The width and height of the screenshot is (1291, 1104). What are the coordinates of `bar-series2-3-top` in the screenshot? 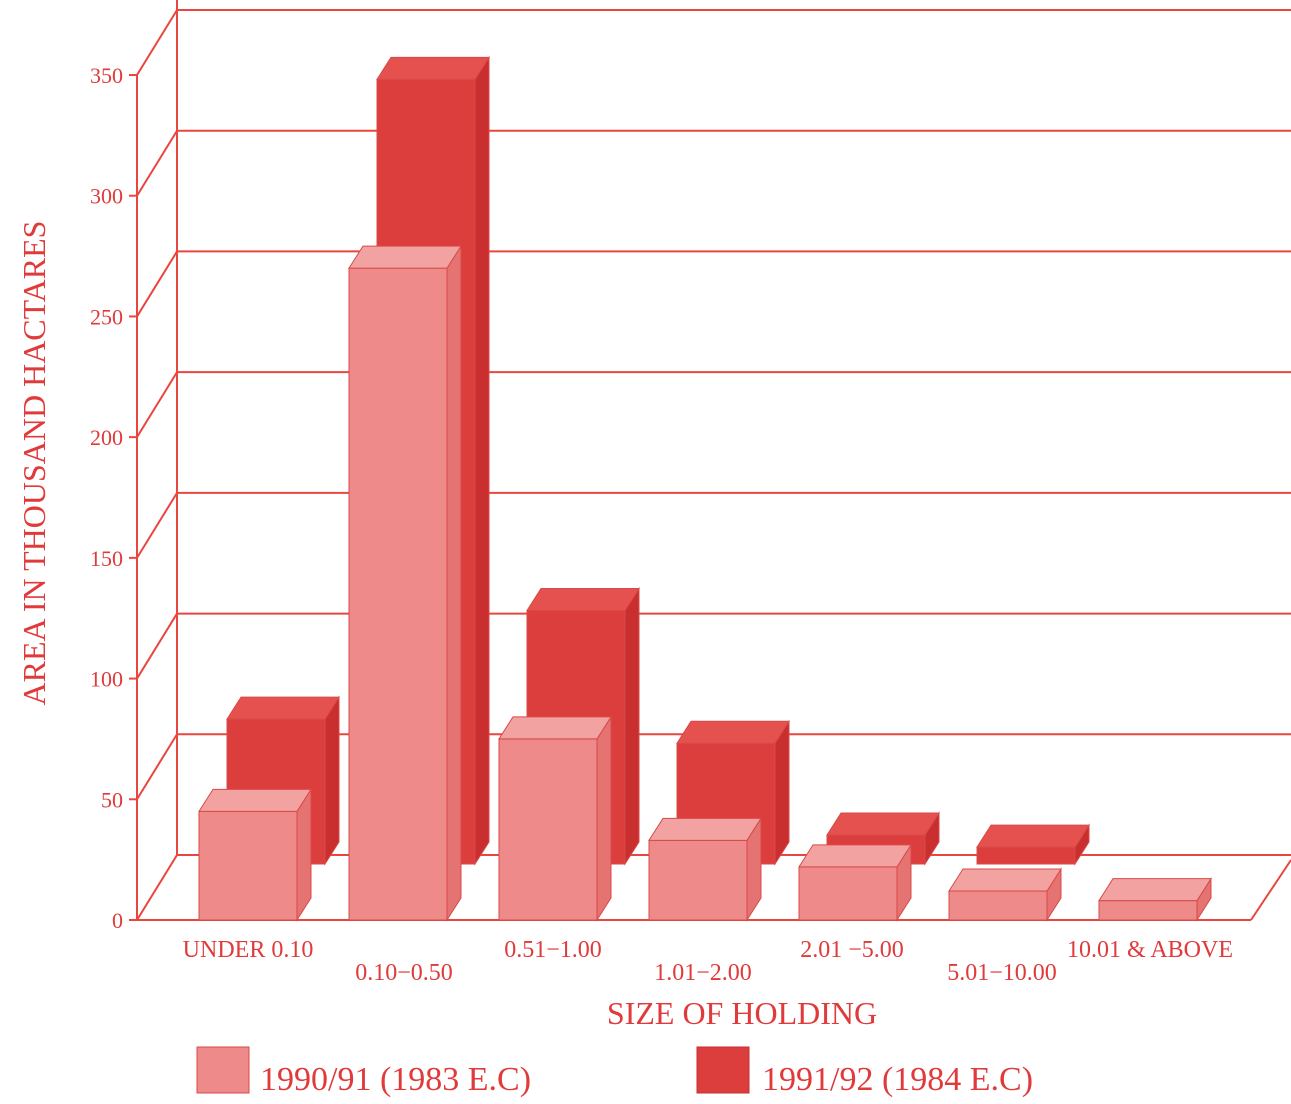 It's located at (733, 732).